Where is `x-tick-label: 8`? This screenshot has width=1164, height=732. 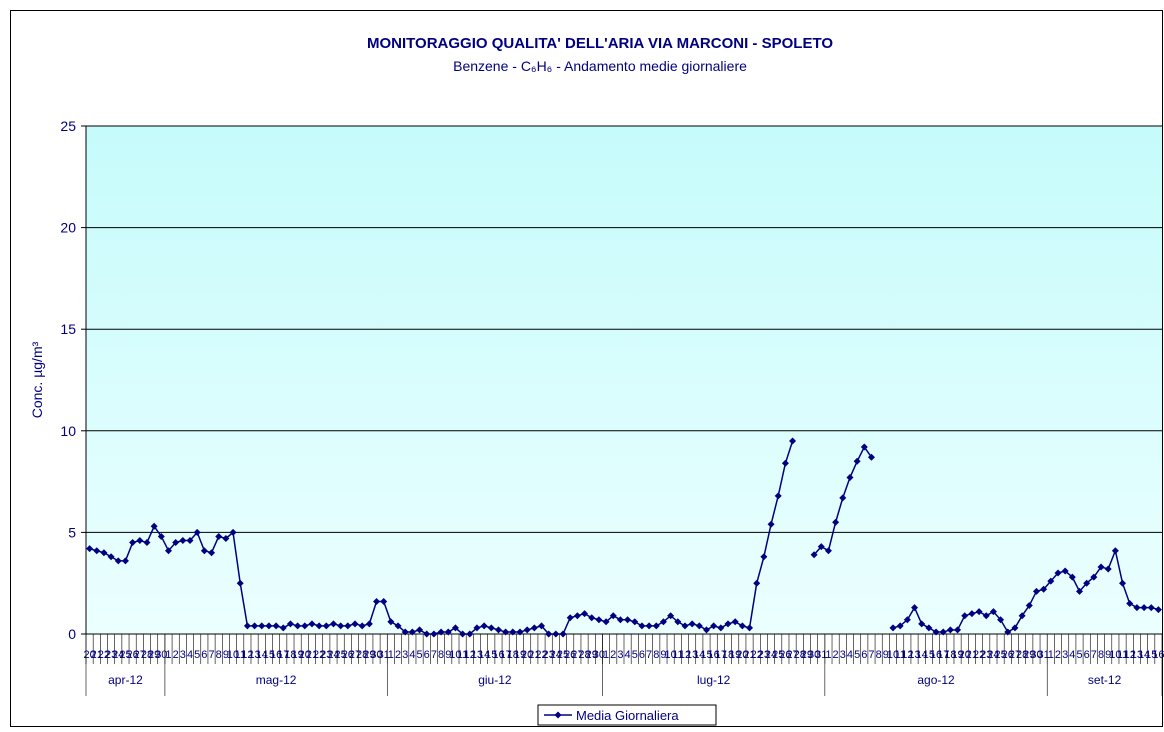
x-tick-label: 8 is located at coordinates (656, 655).